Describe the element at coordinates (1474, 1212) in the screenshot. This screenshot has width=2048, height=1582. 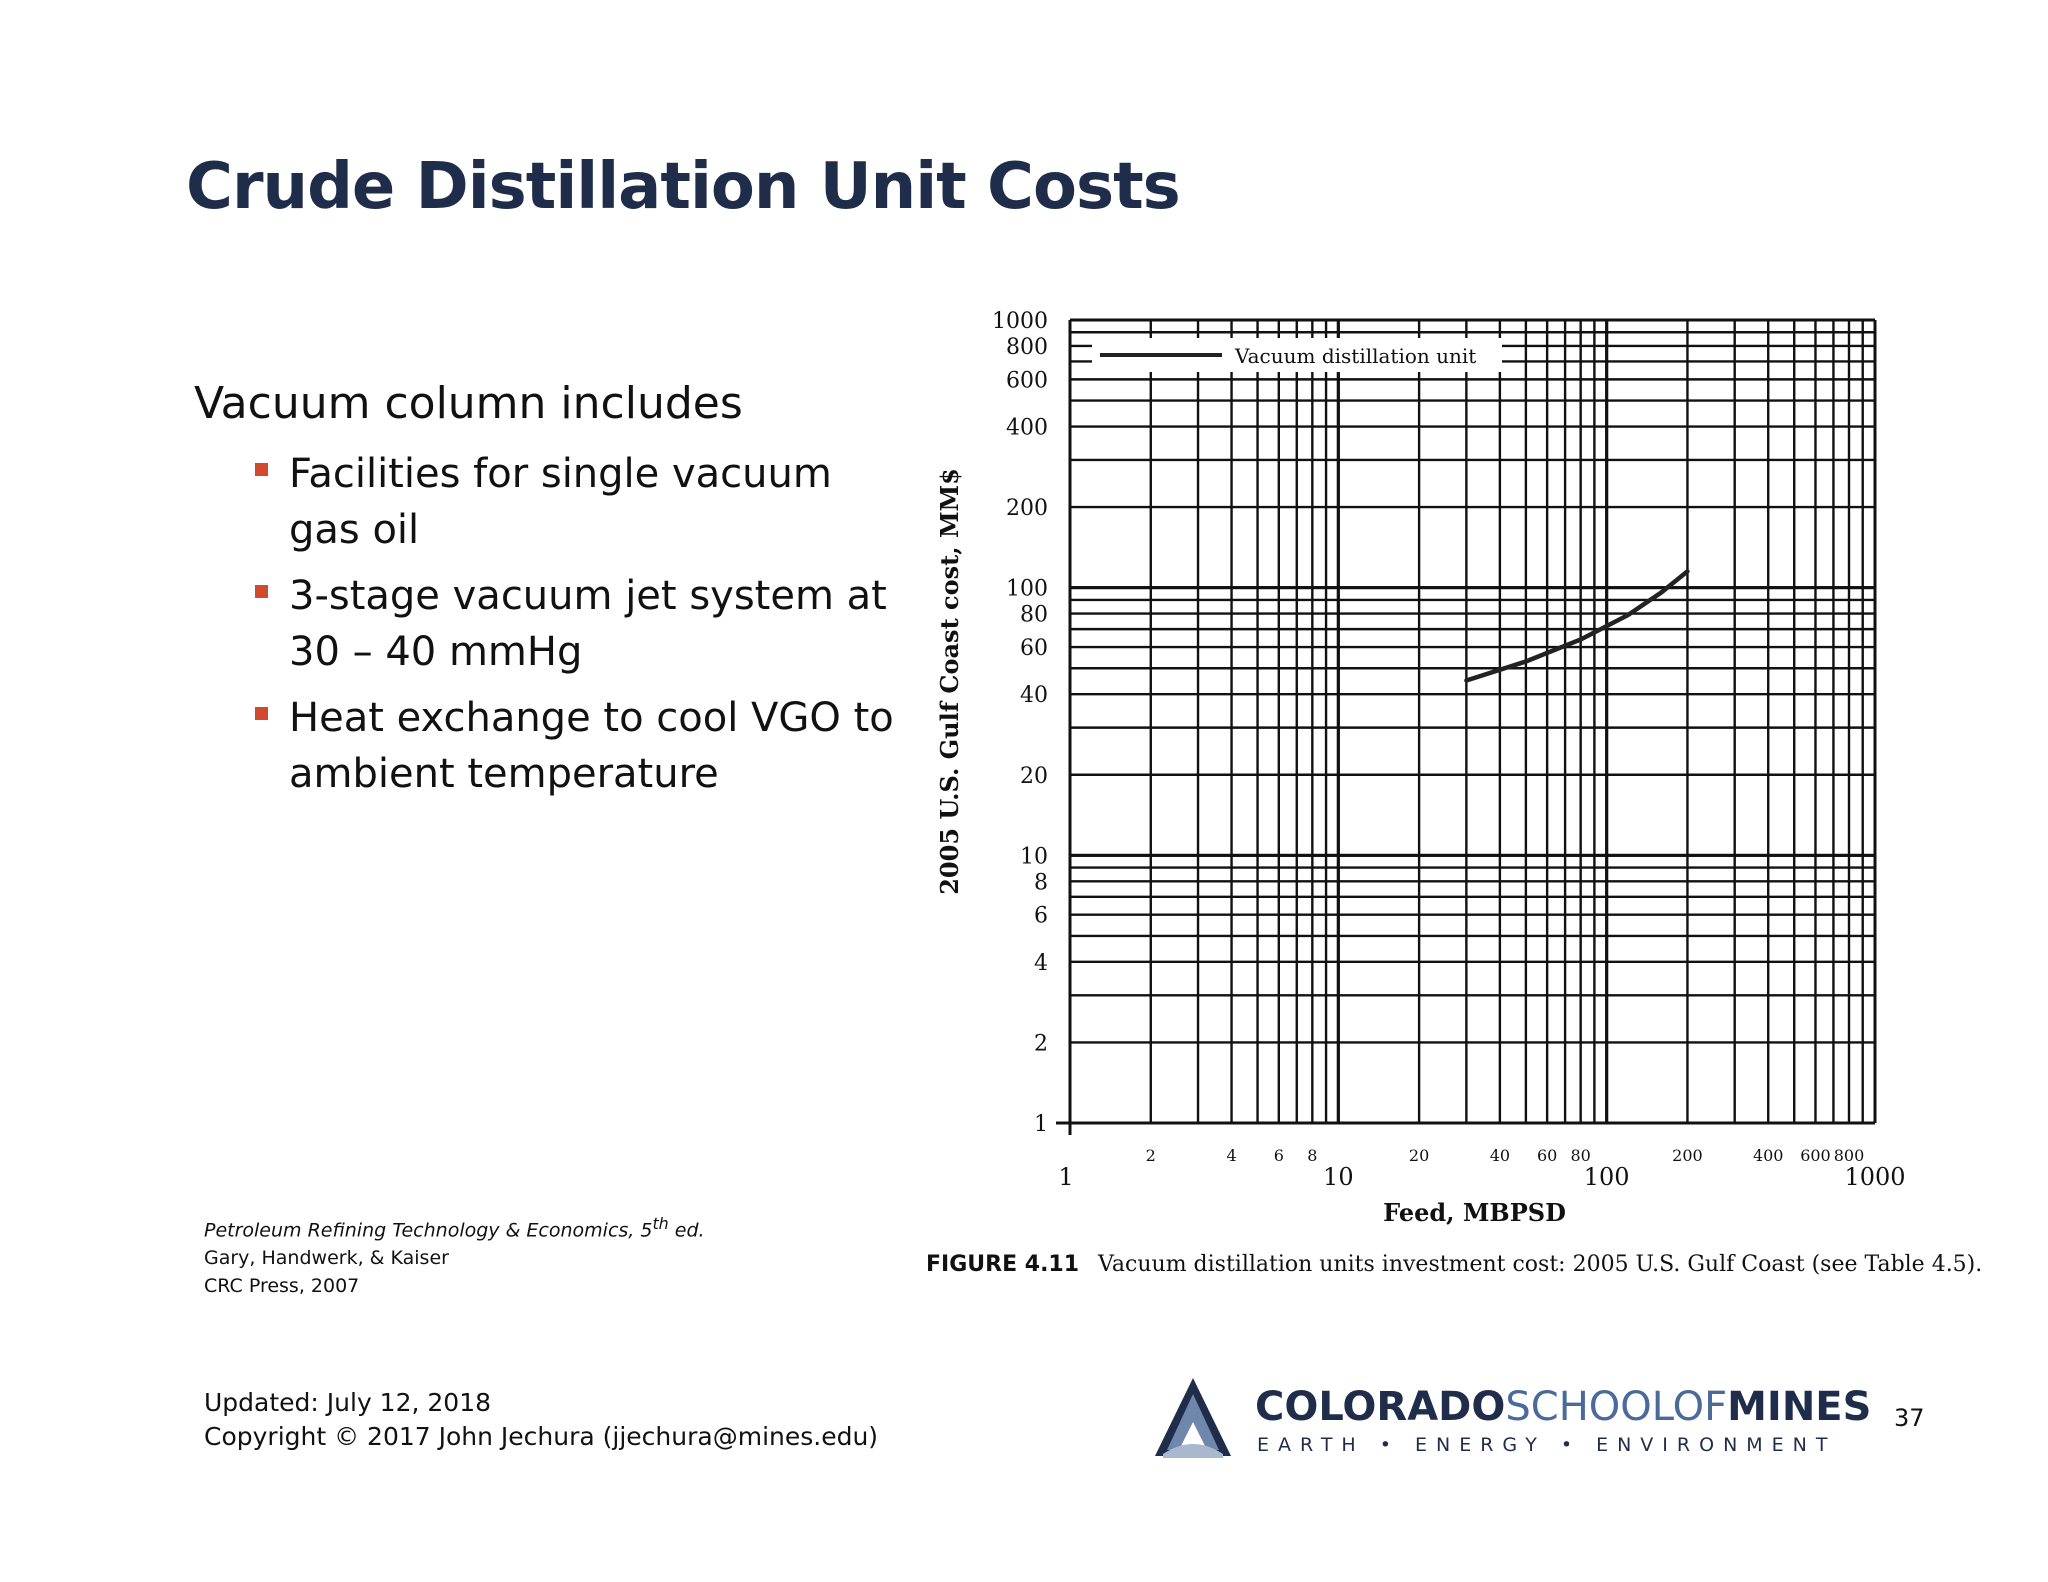
I see `x-axis-title: Feed, MBPSD` at that location.